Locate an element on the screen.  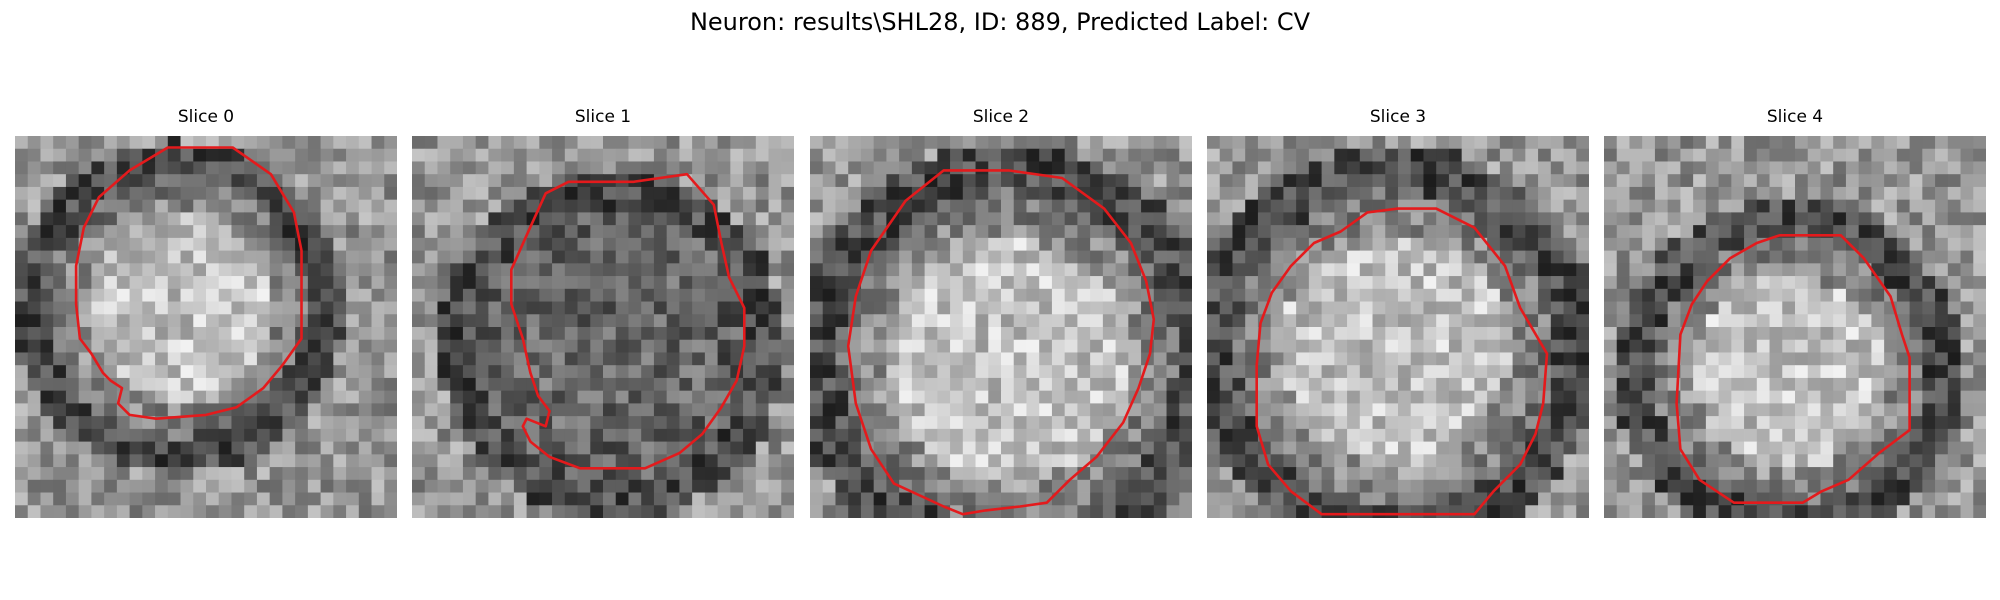
slice-panel-0: Slice 0 is located at coordinates (206, 312).